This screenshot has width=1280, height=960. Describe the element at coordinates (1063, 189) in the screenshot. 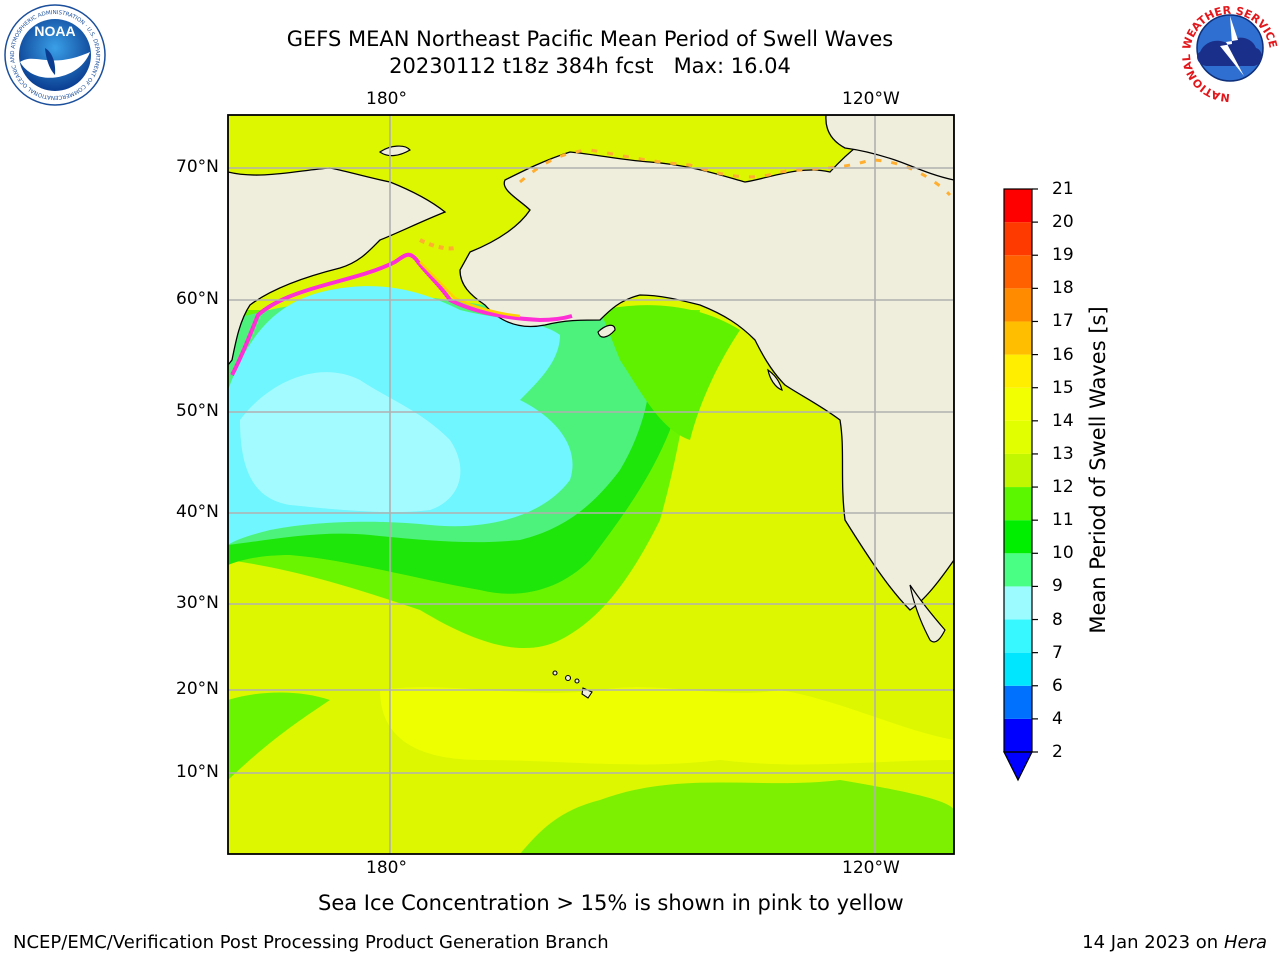

I see `colorbar-tick-label: 21` at that location.